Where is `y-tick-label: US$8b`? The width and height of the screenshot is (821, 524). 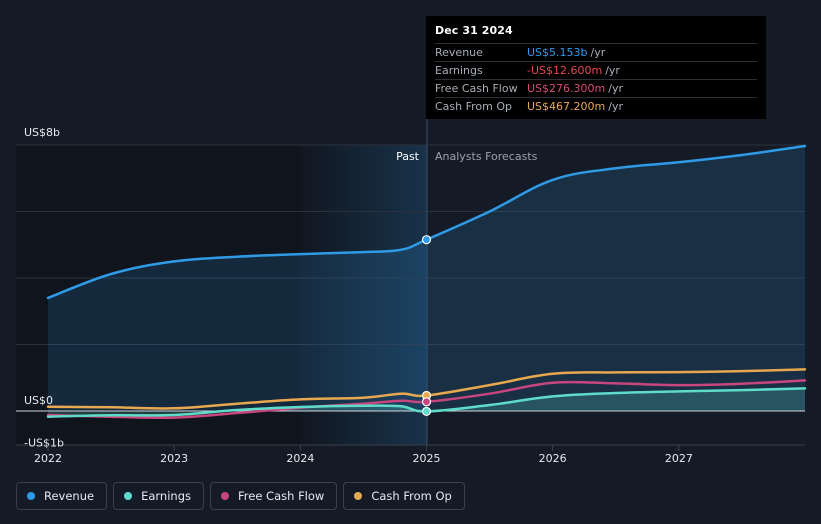
y-tick-label: US$8b is located at coordinates (42, 132).